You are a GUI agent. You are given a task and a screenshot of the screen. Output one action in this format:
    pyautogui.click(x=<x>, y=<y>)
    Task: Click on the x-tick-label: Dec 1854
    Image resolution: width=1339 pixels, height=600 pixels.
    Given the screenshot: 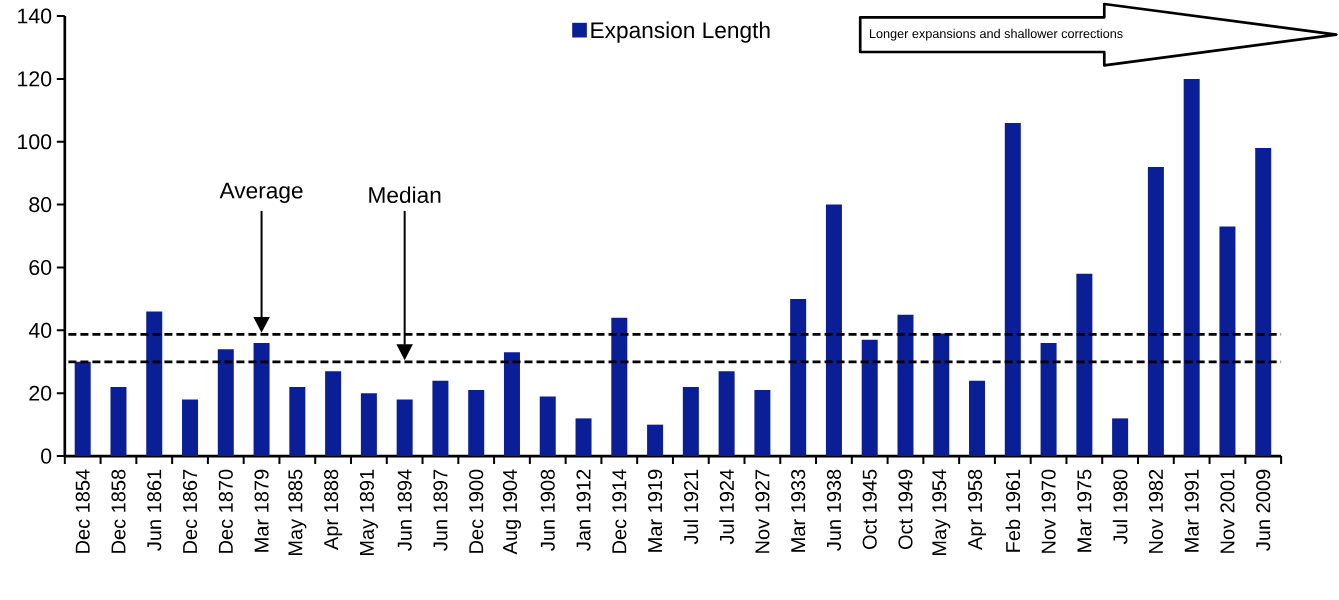 What is the action you would take?
    pyautogui.click(x=82, y=511)
    